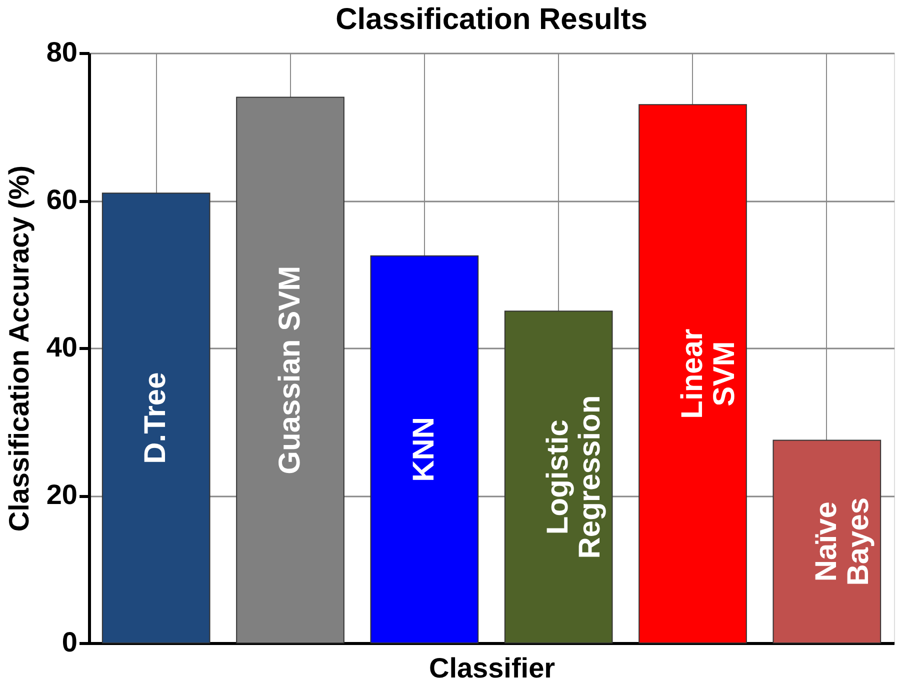 This screenshot has height=688, width=899. I want to click on x-tick-label: Naïve Bayes, so click(842, 541).